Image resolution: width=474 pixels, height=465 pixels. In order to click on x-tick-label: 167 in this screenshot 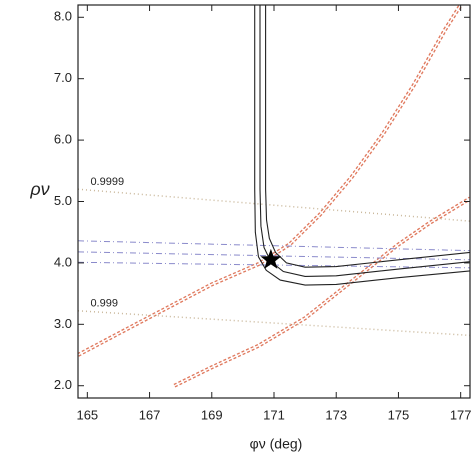, I will do `click(150, 414)`.